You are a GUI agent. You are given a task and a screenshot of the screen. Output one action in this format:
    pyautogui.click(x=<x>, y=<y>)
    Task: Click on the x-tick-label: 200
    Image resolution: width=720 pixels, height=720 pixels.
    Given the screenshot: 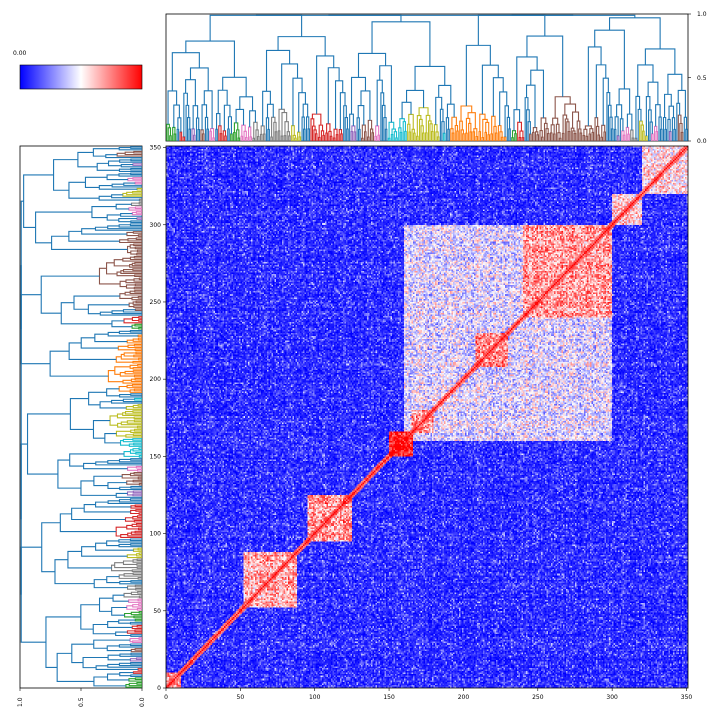 What is the action you would take?
    pyautogui.click(x=464, y=697)
    